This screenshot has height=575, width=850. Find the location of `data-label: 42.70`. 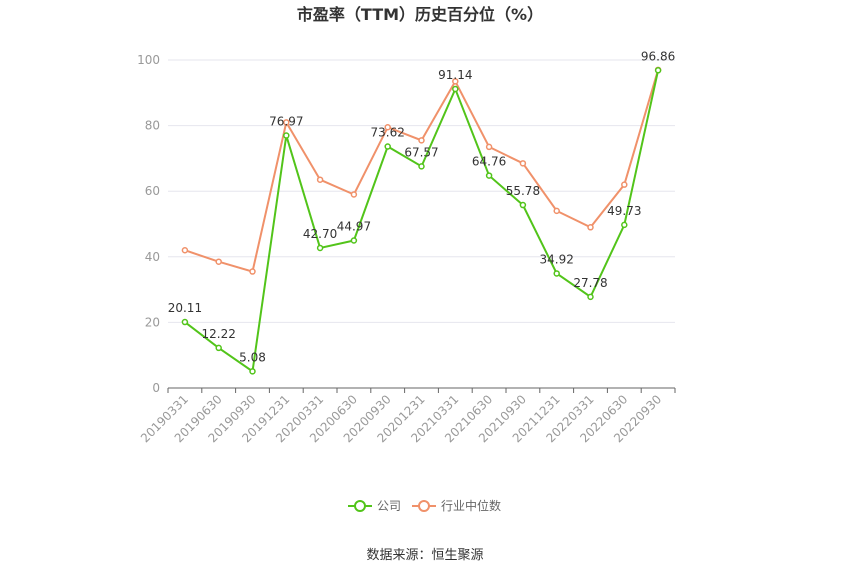

data-label: 42.70 is located at coordinates (320, 234).